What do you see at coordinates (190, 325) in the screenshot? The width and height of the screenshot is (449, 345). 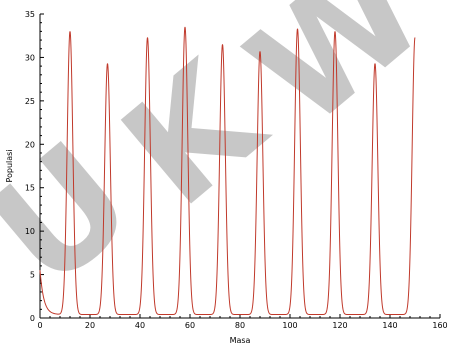 I see `x-tick-label: 60` at bounding box center [190, 325].